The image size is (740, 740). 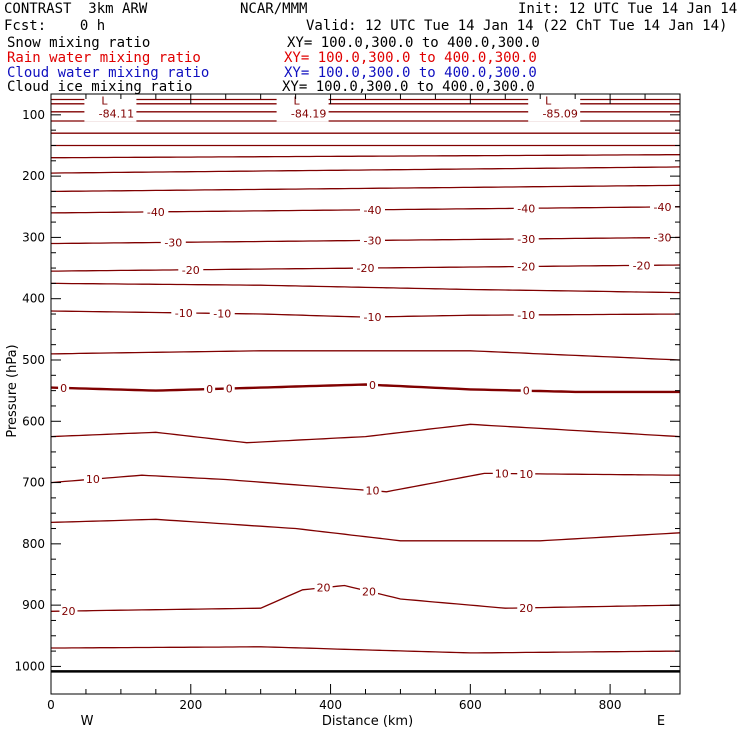 What do you see at coordinates (274, 9) in the screenshot?
I see `organization-label: NCAR/MMM` at bounding box center [274, 9].